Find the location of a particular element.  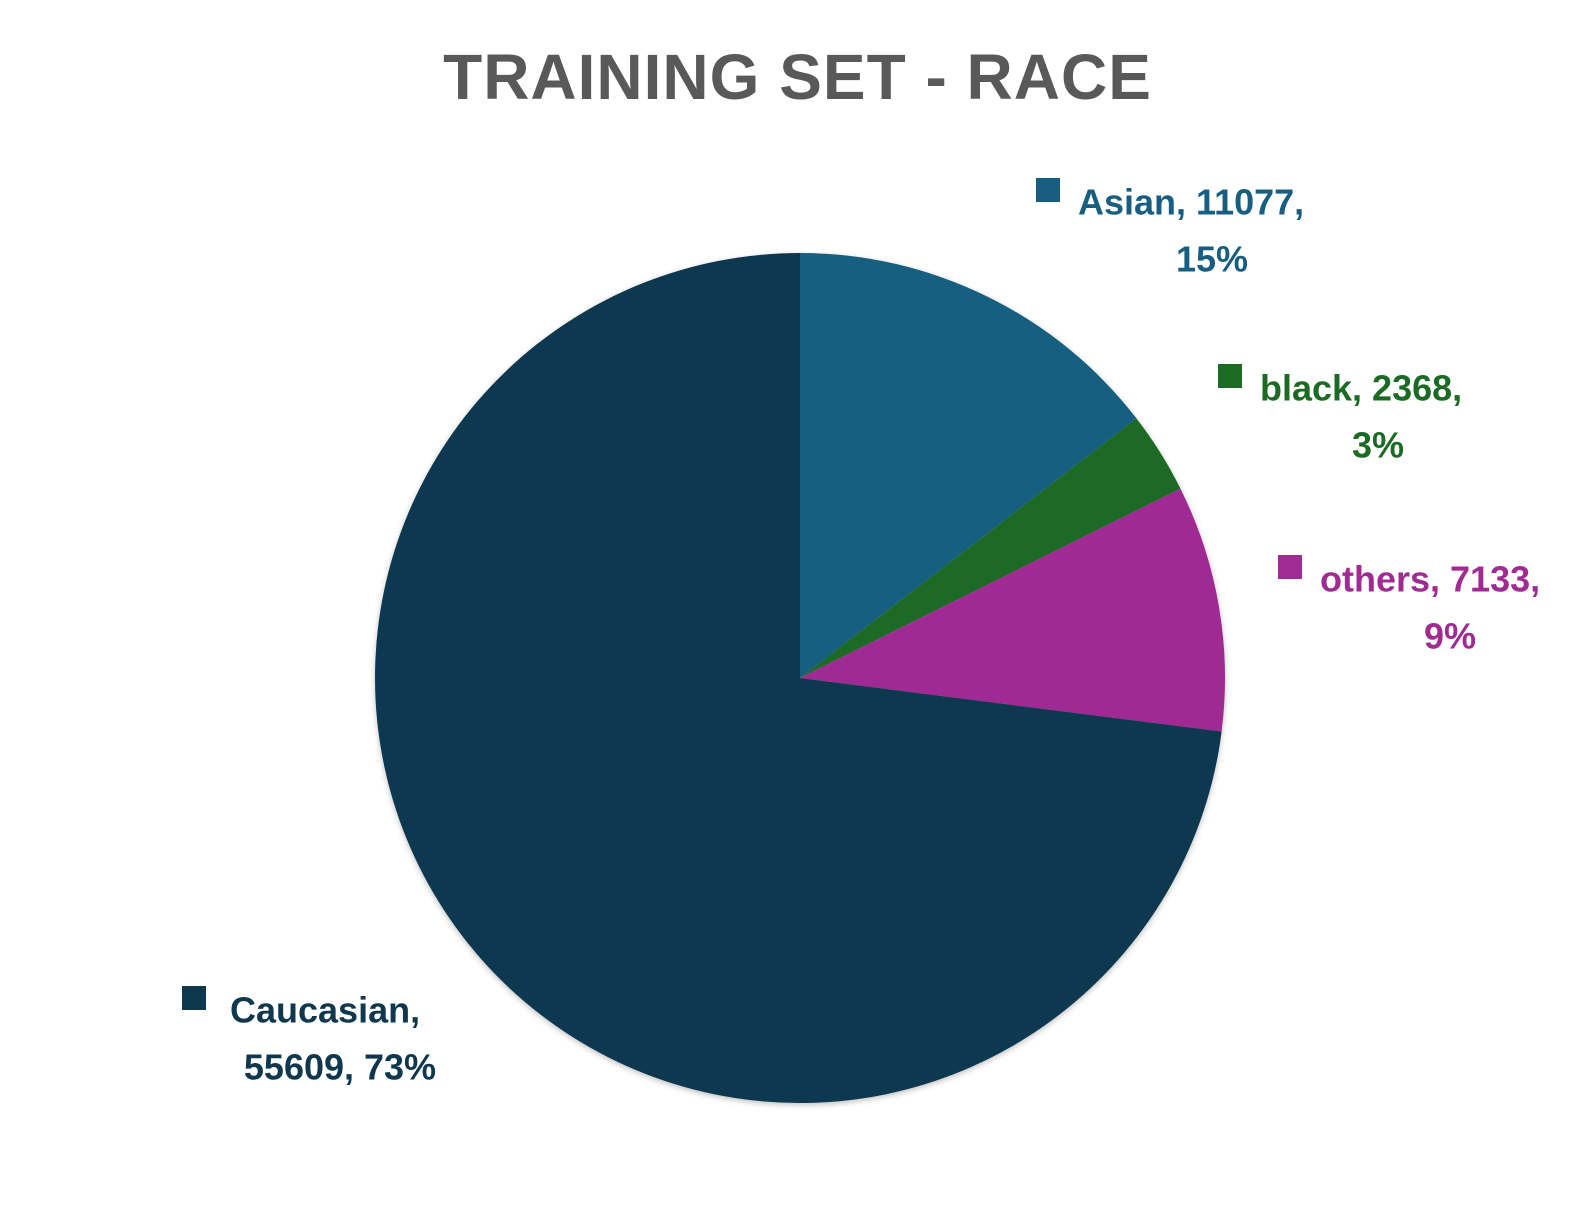

data-label-asian-line1: Asian, 11077, is located at coordinates (1191, 202).